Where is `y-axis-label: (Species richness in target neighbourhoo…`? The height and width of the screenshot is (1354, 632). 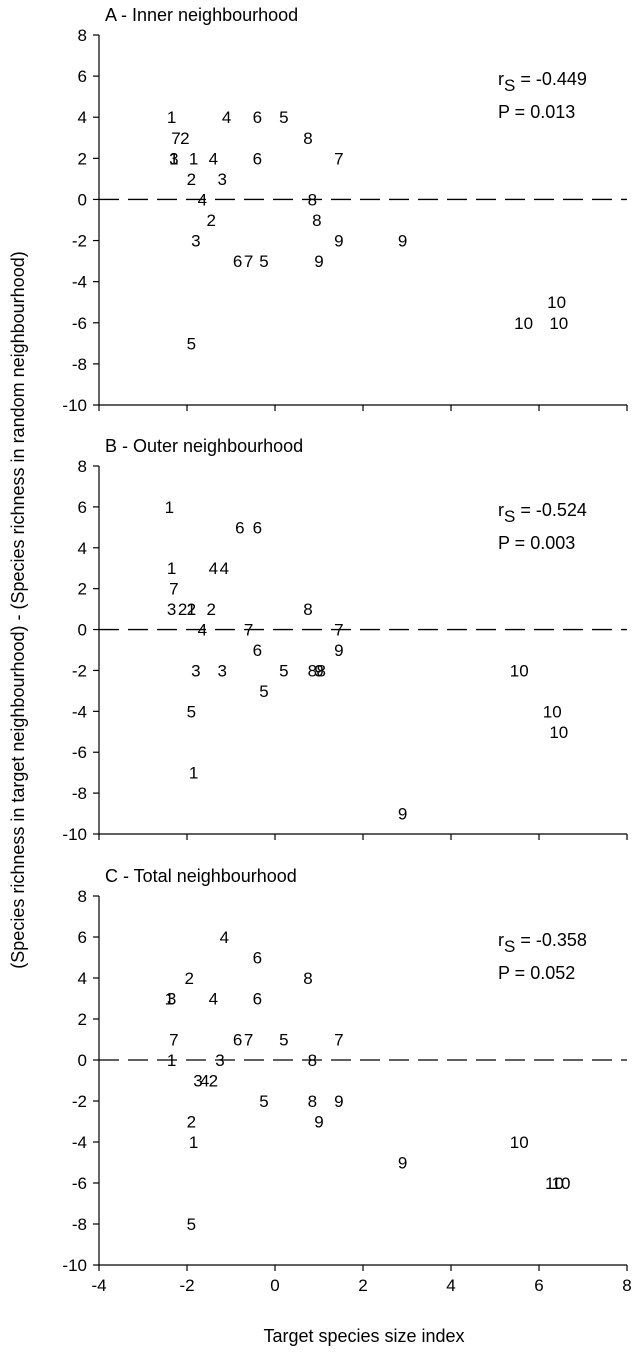
y-axis-label: (Species richness in target neighbourhoo… is located at coordinates (18, 609).